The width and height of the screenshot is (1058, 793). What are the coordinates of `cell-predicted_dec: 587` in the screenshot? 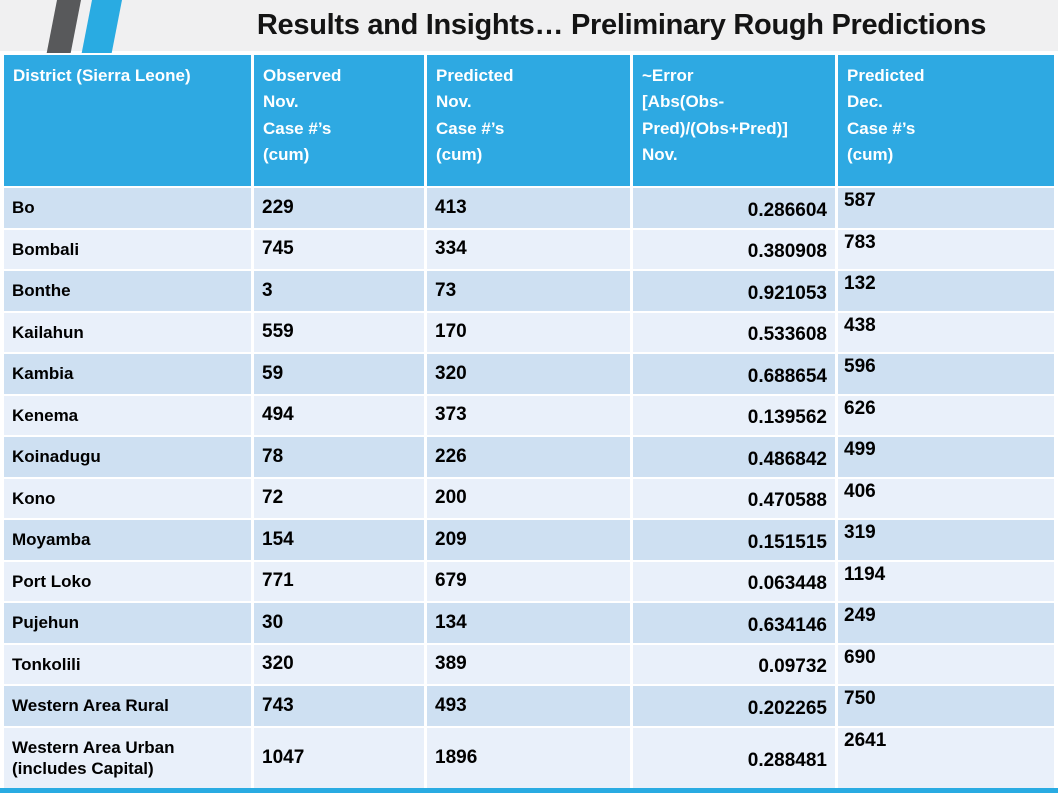 It's located at (946, 208).